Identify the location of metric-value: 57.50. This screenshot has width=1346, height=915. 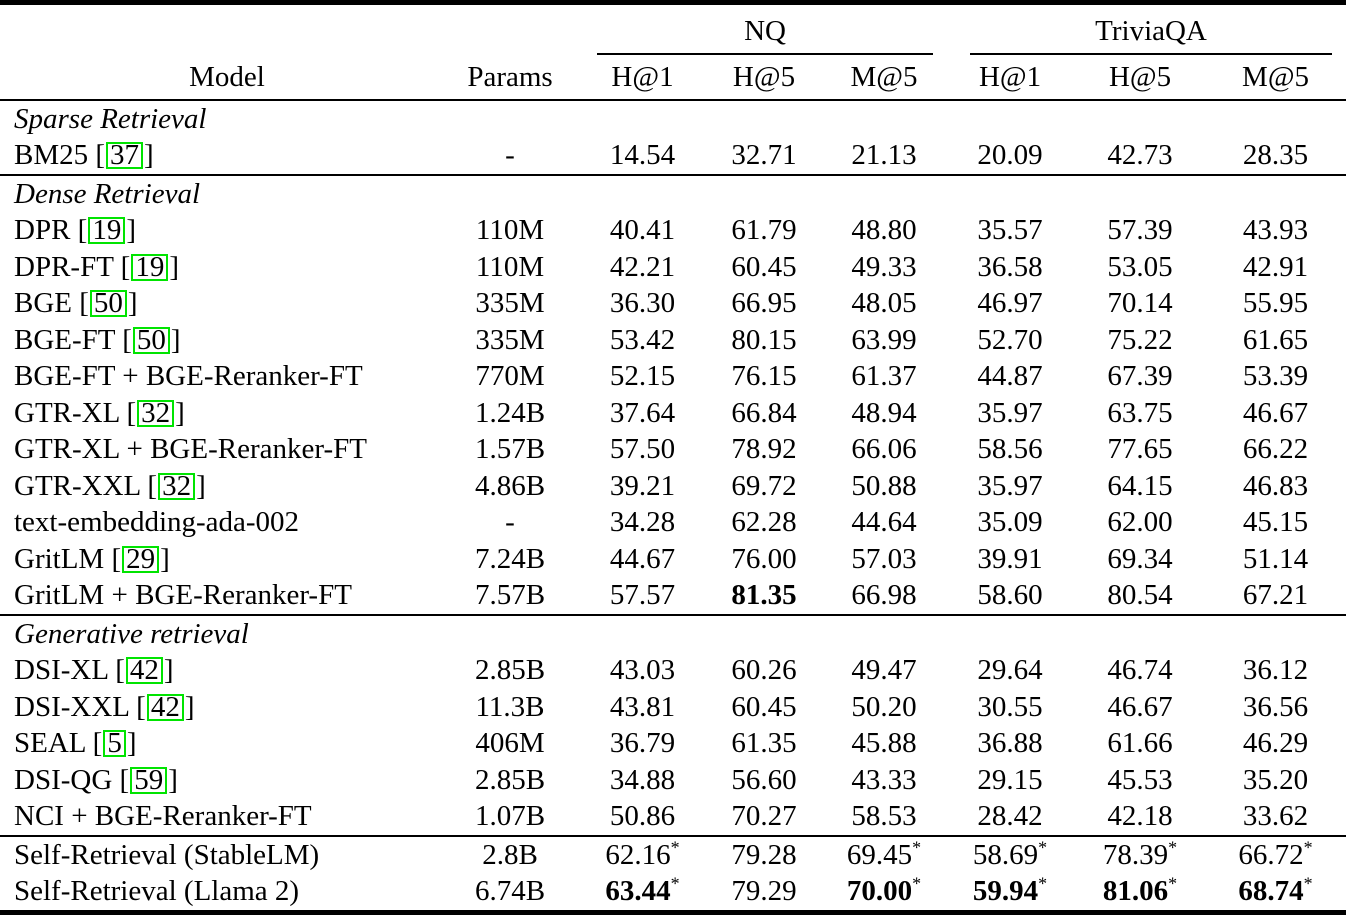
(642, 449).